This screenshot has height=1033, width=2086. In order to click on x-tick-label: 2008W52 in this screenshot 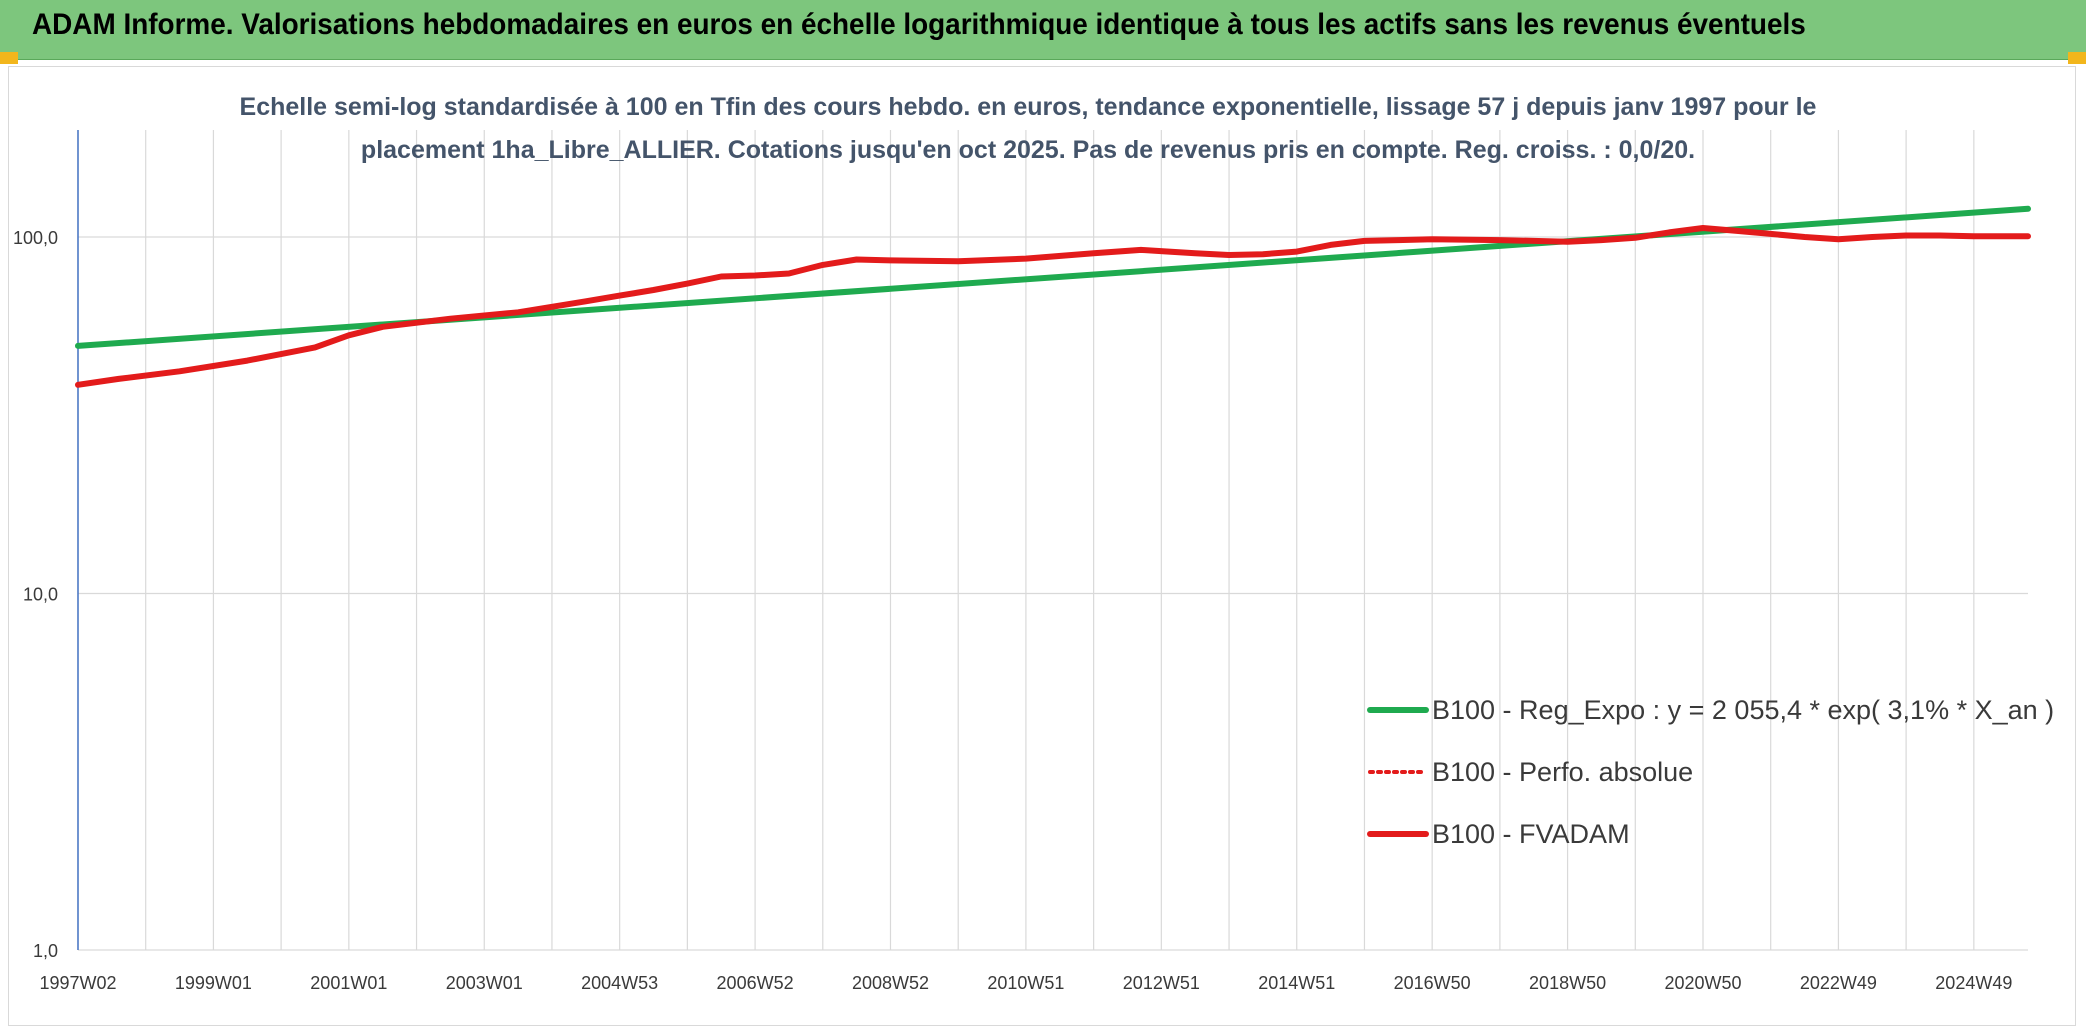, I will do `click(890, 983)`.